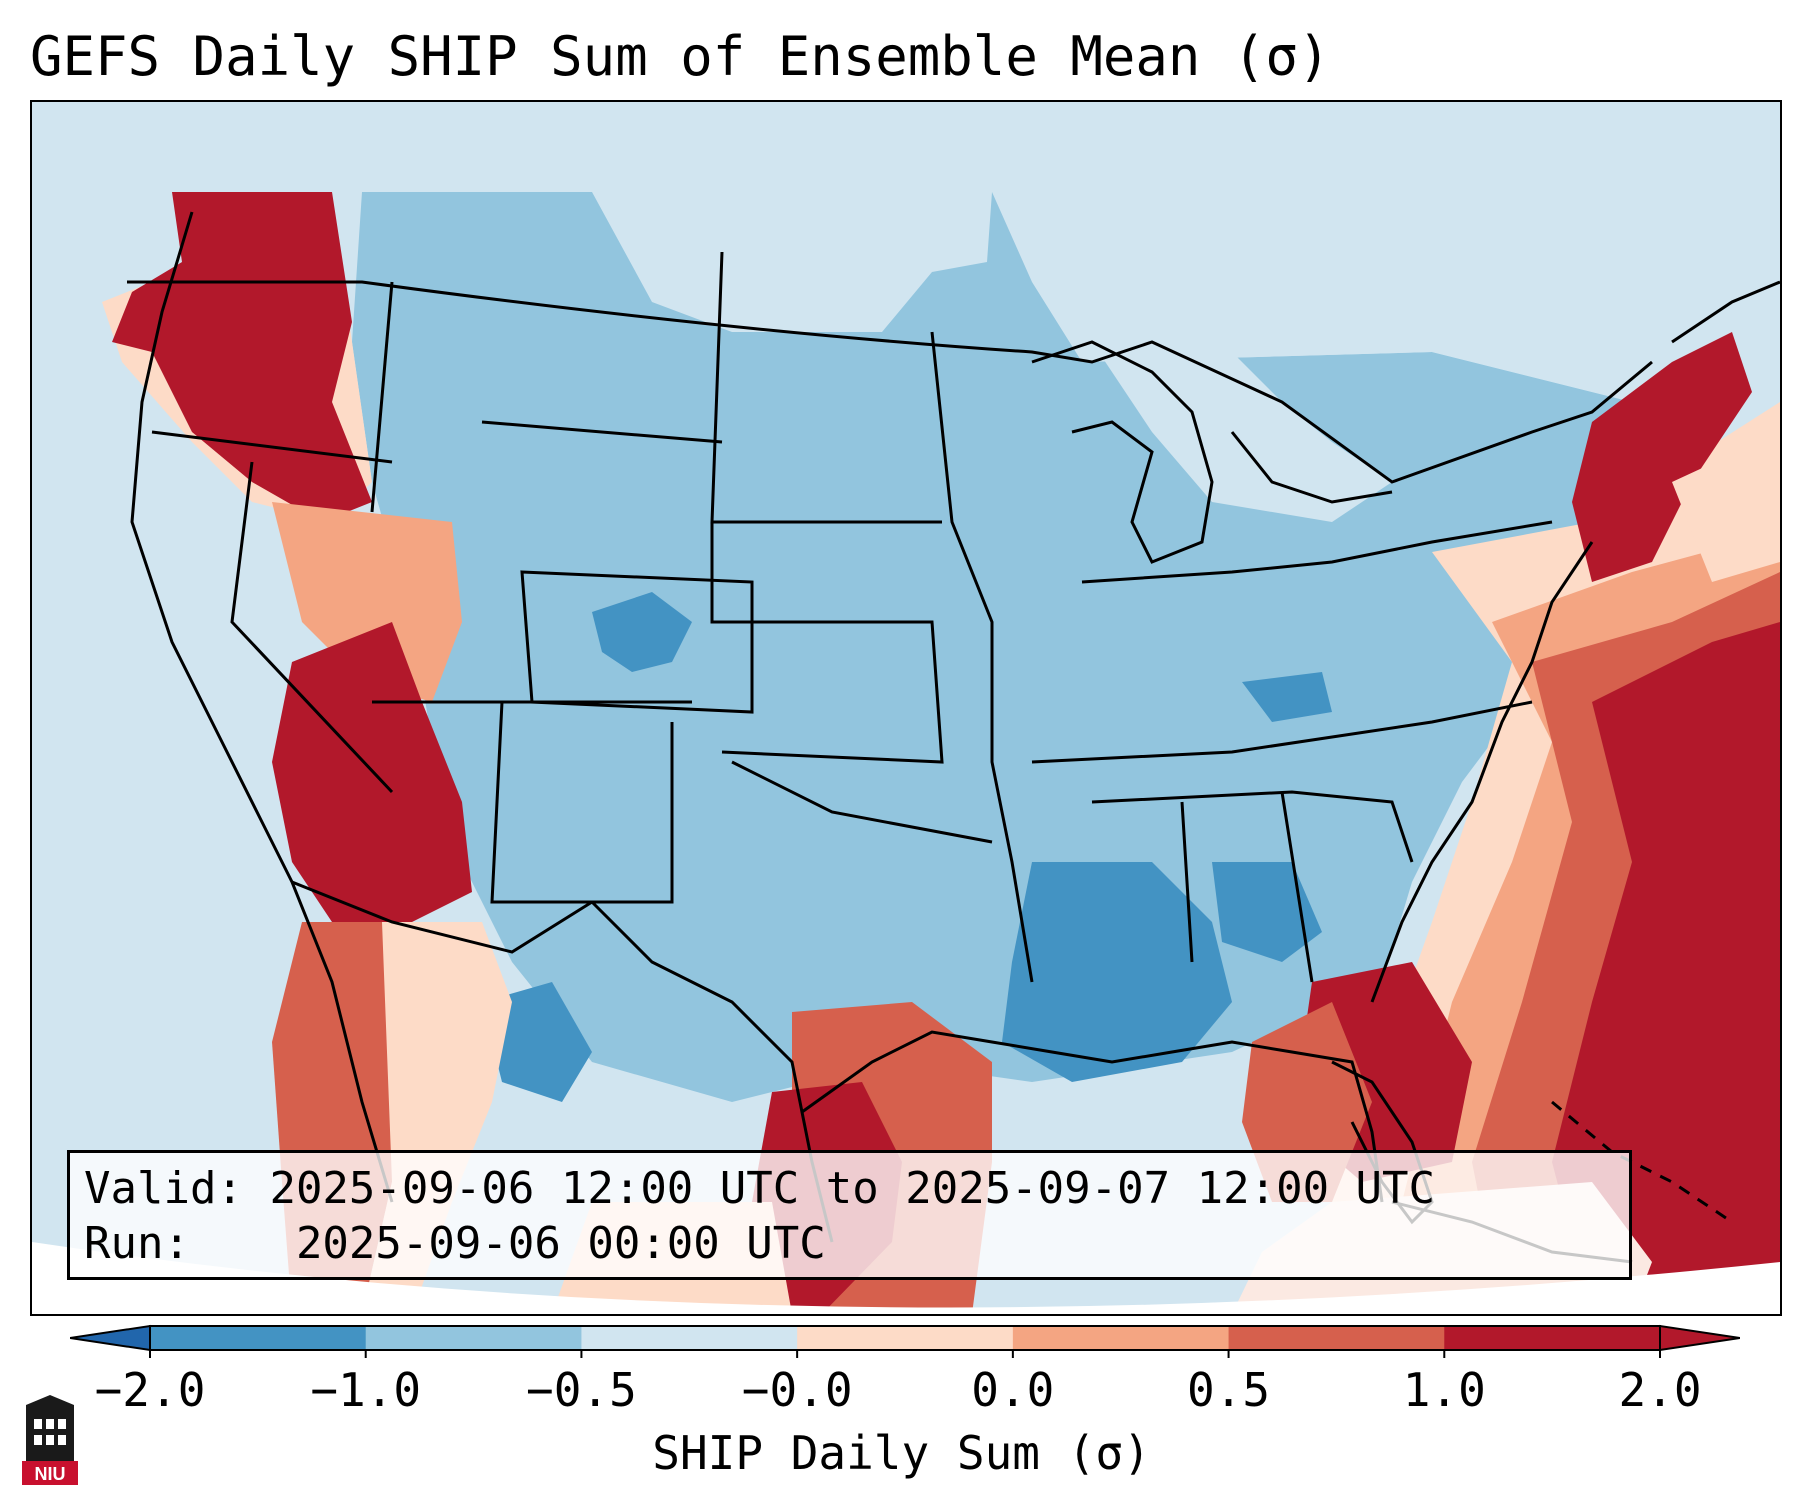 The height and width of the screenshot is (1506, 1803). I want to click on colorbar-tick-label: 0.0, so click(1013, 1390).